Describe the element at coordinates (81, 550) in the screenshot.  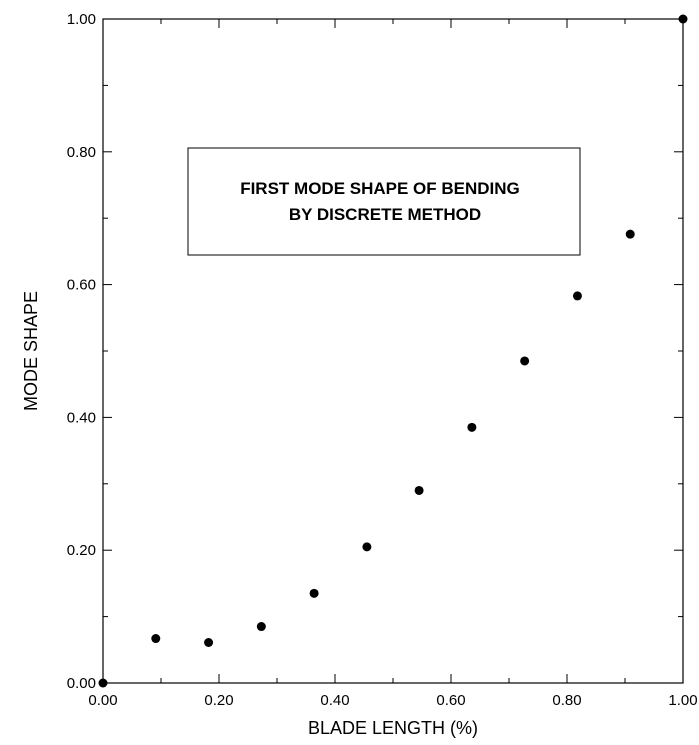
I see `y-tick-label: 0.20` at that location.